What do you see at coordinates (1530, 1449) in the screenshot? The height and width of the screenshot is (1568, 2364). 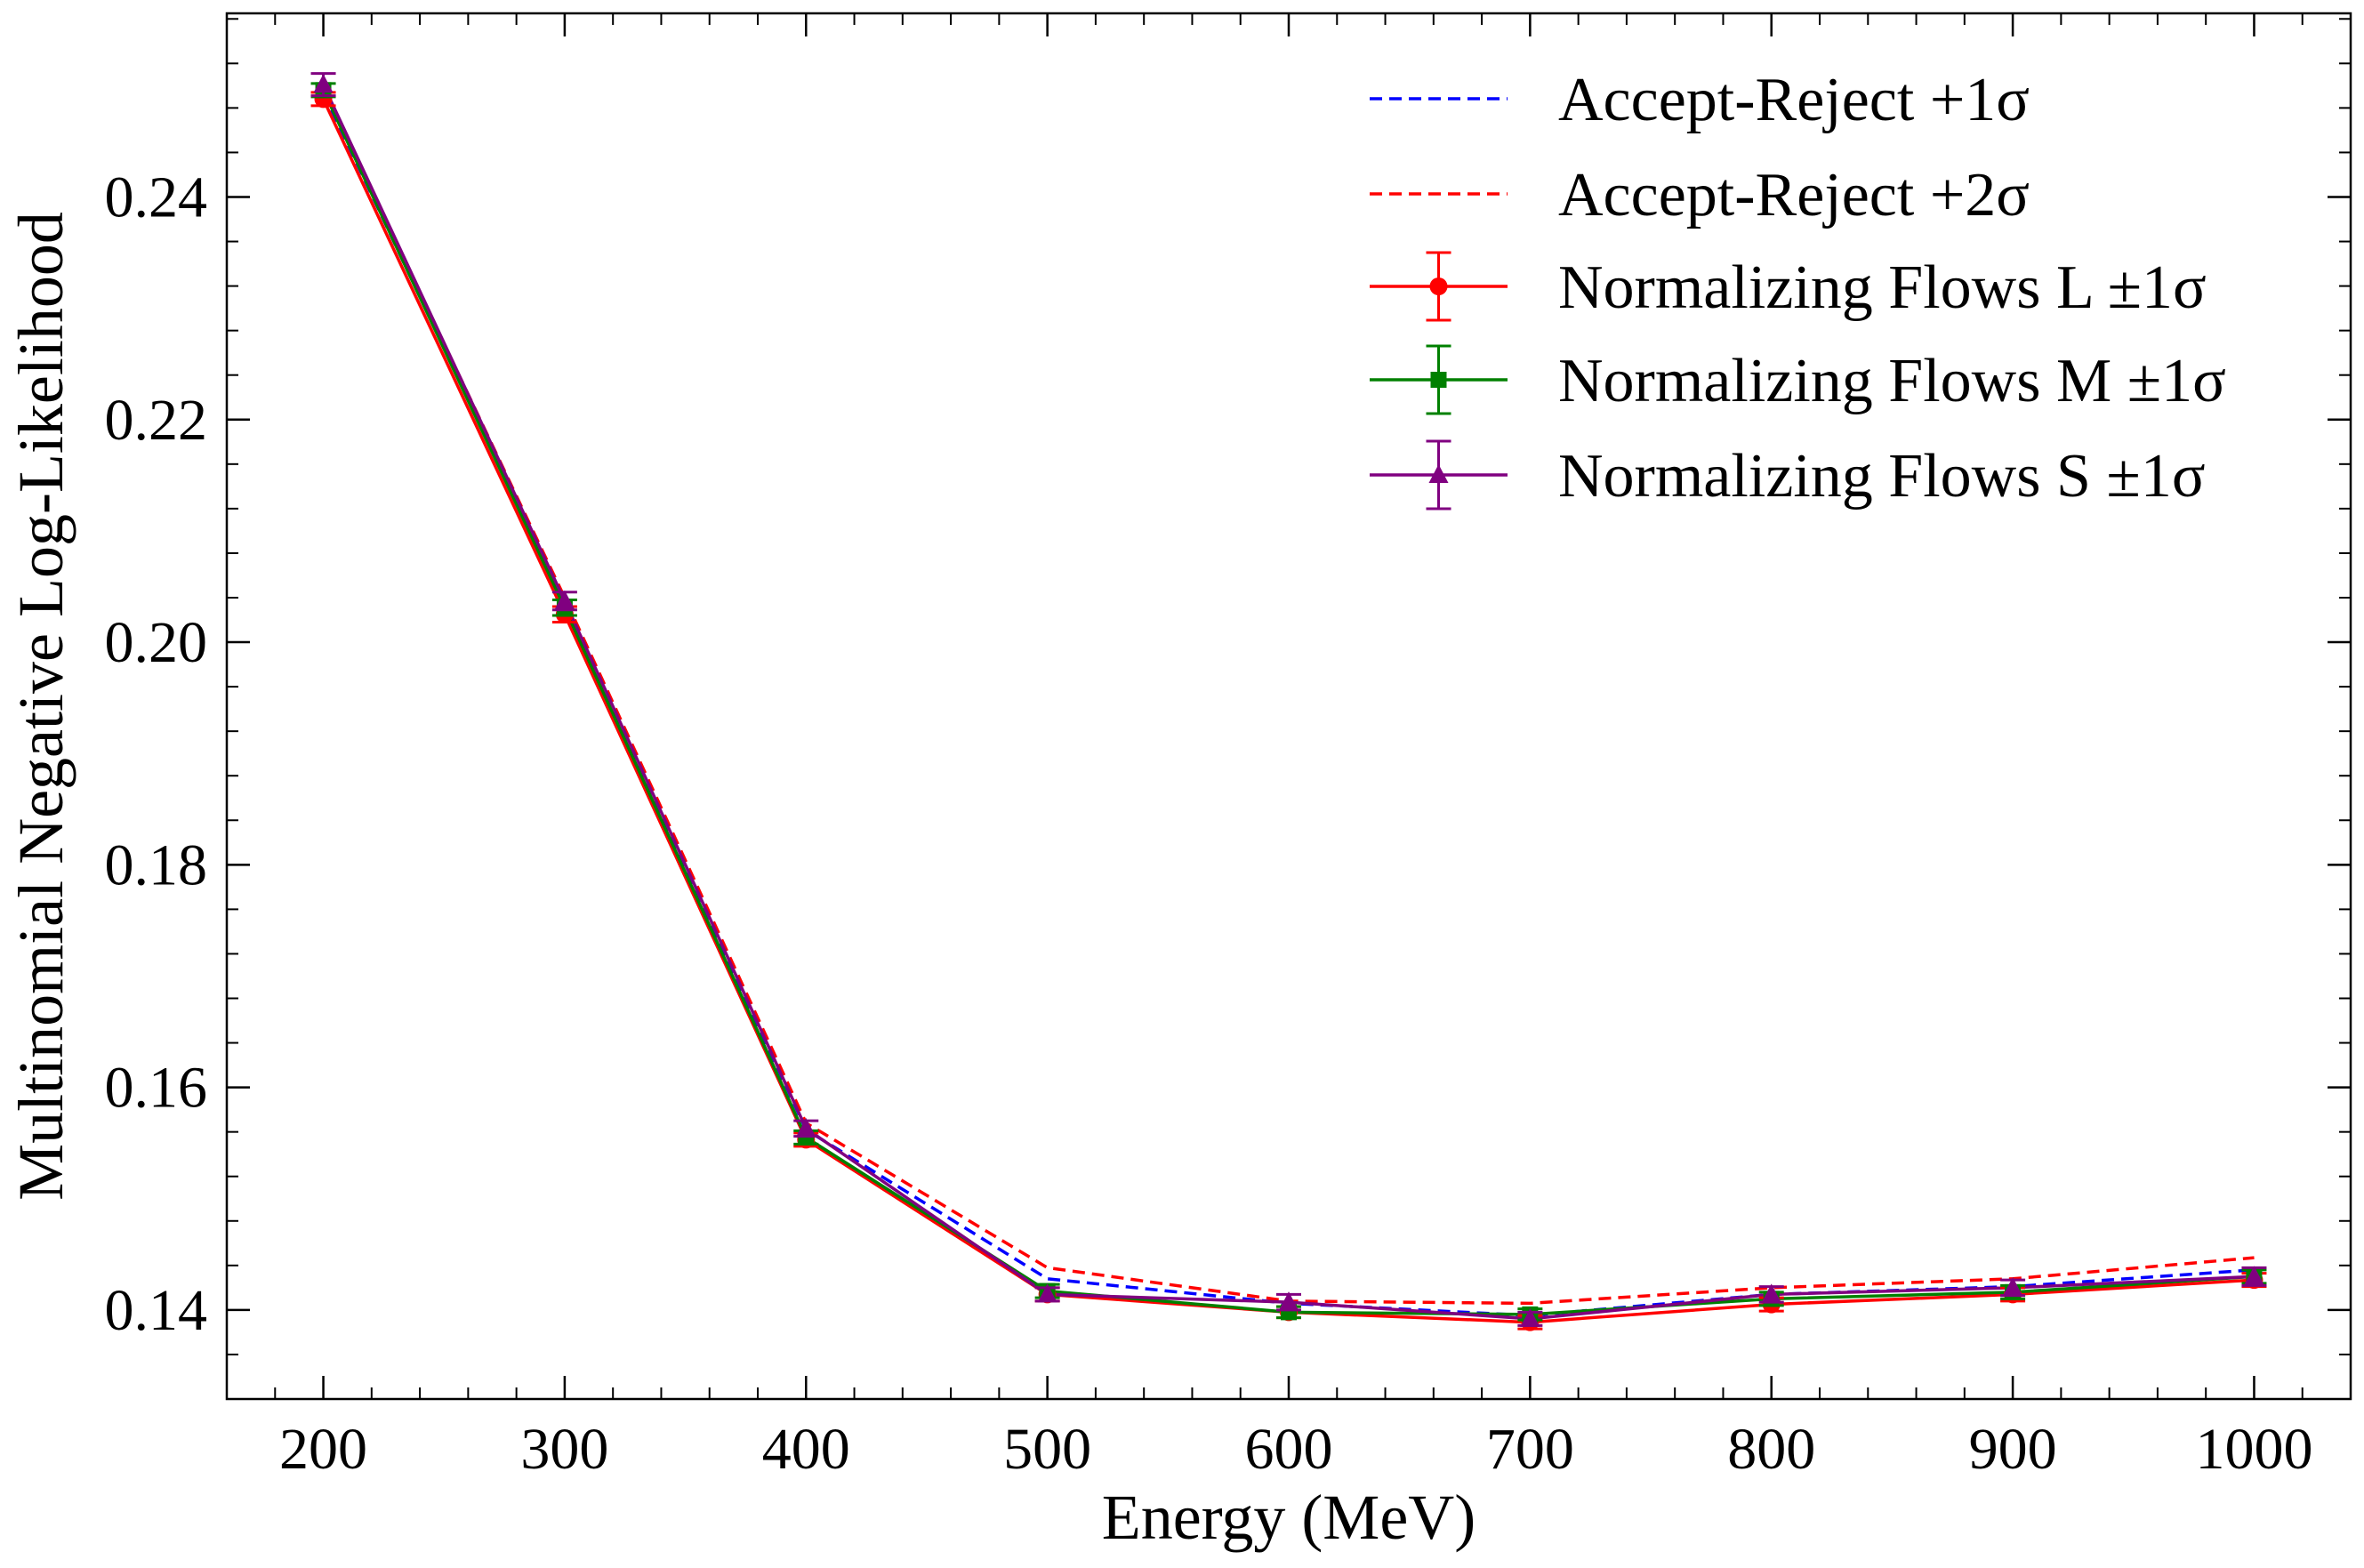 I see `x-tick-label: 700` at bounding box center [1530, 1449].